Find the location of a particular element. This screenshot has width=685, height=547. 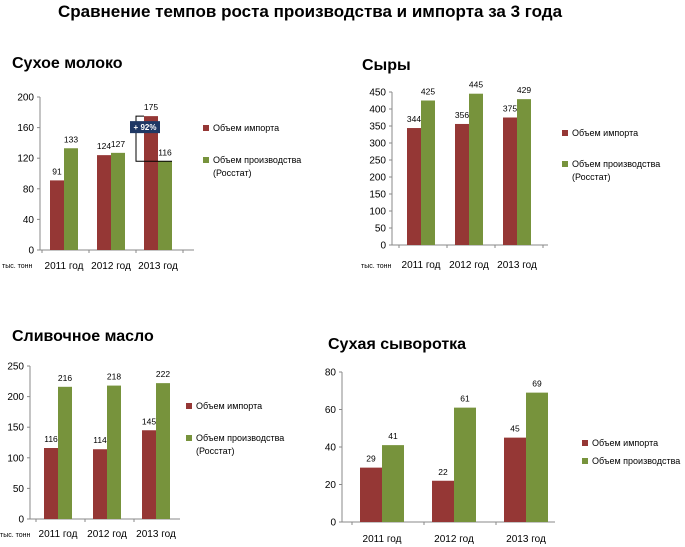

bar-value-label: 124 is located at coordinates (104, 146).